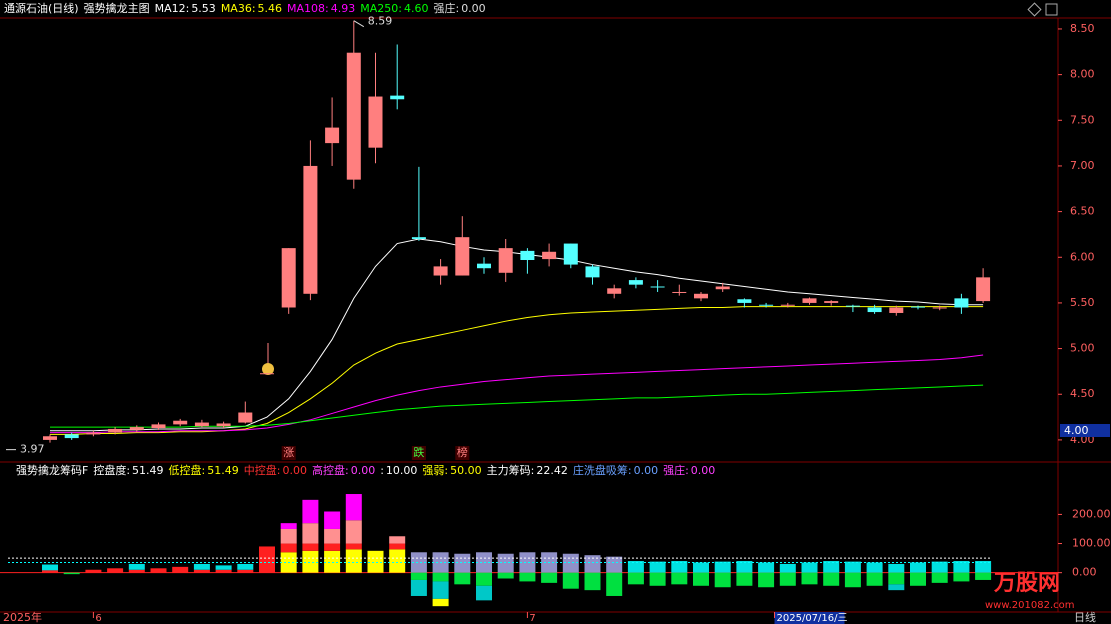 The image size is (1111, 624). What do you see at coordinates (268, 369) in the screenshot?
I see `coin-icon` at bounding box center [268, 369].